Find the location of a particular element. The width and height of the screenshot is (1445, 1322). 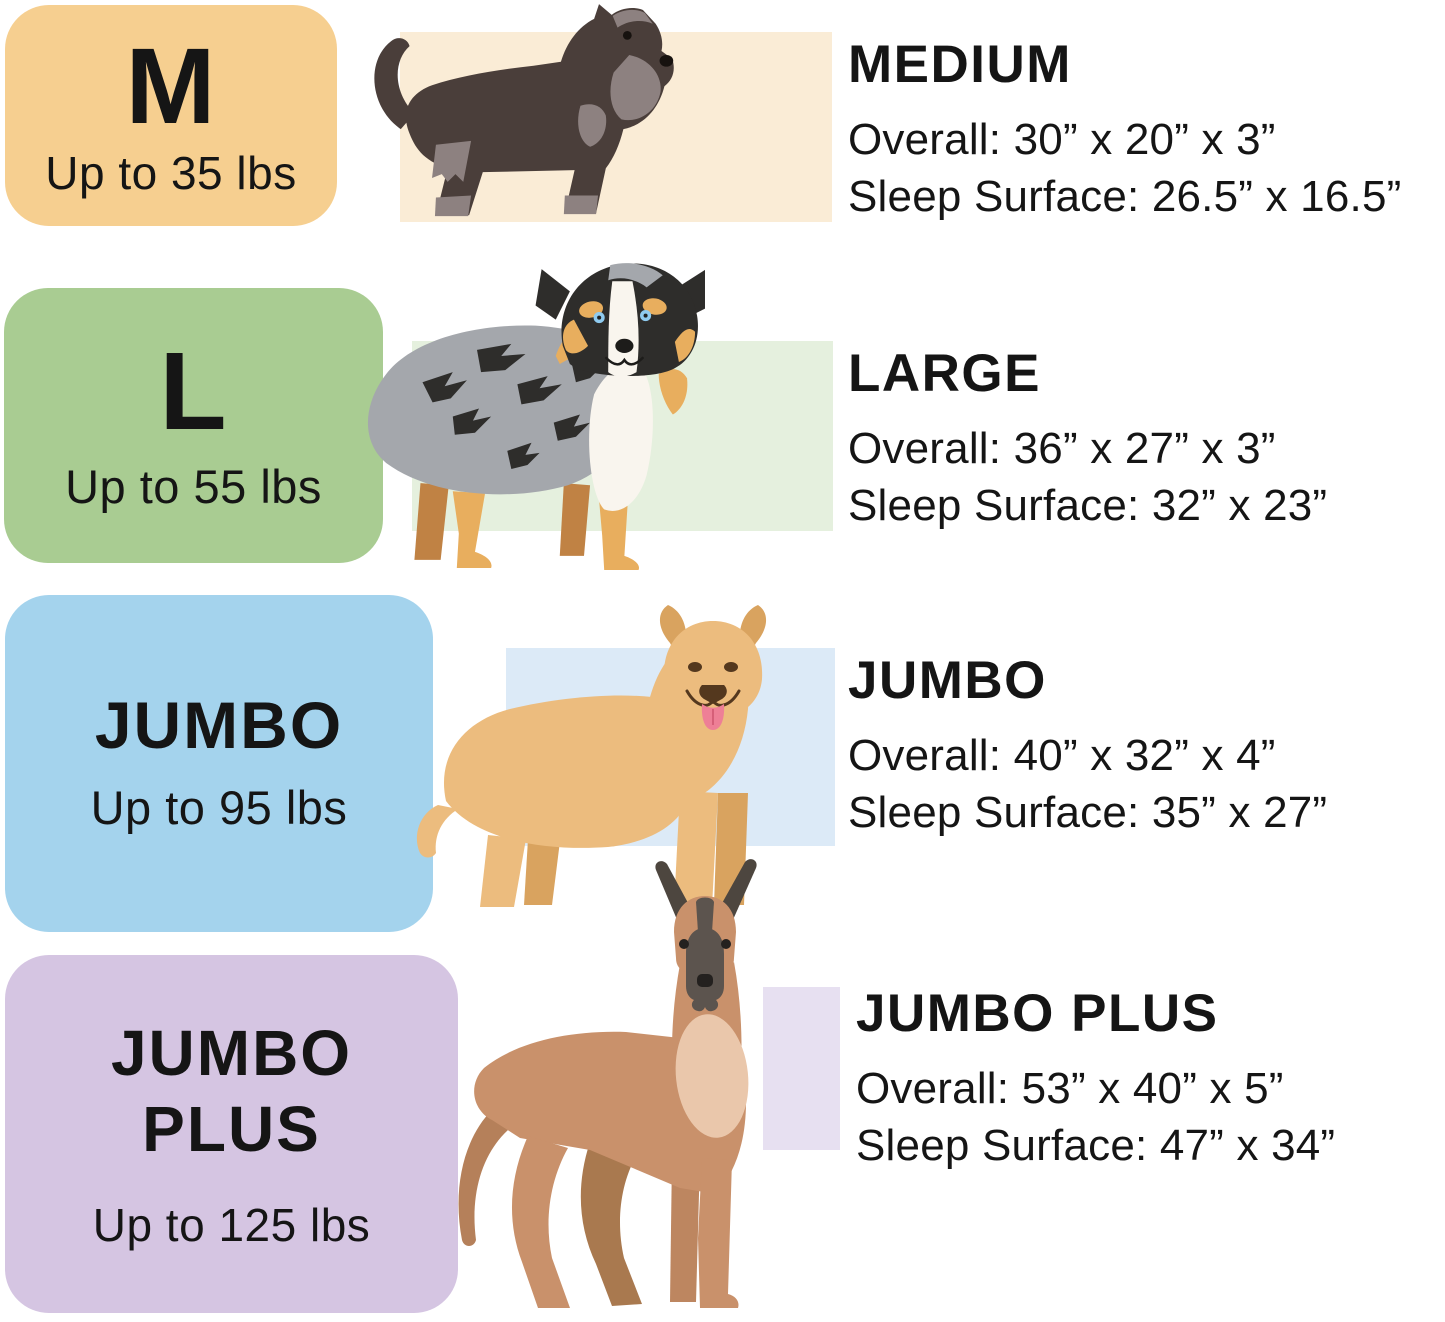

spec-title-jumbo-plus: JUMBO PLUS is located at coordinates (1037, 1013).